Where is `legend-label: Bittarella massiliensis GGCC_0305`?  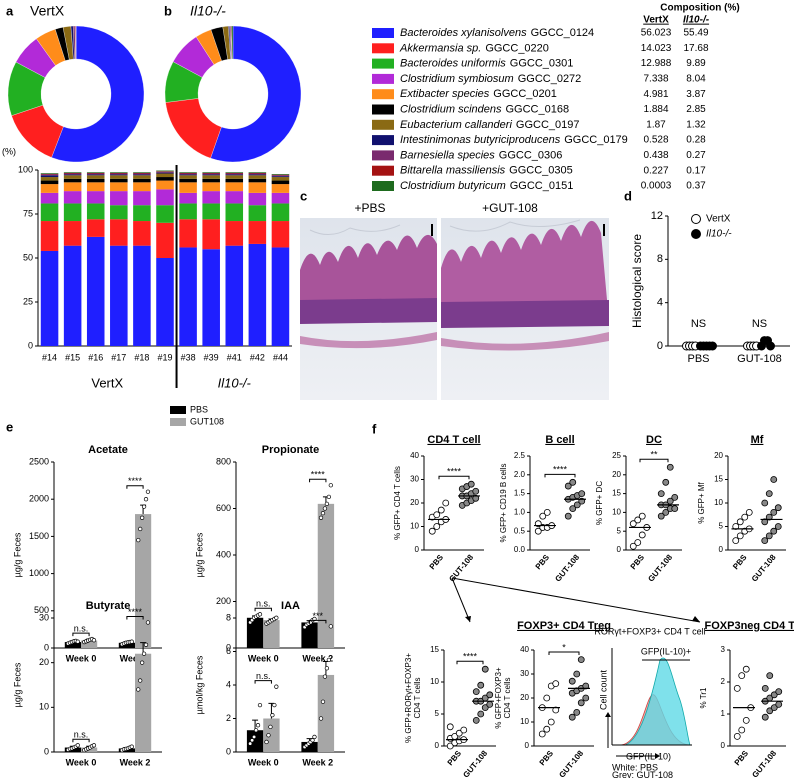
legend-label: Bittarella massiliensis GGCC_0305 is located at coordinates (486, 171).